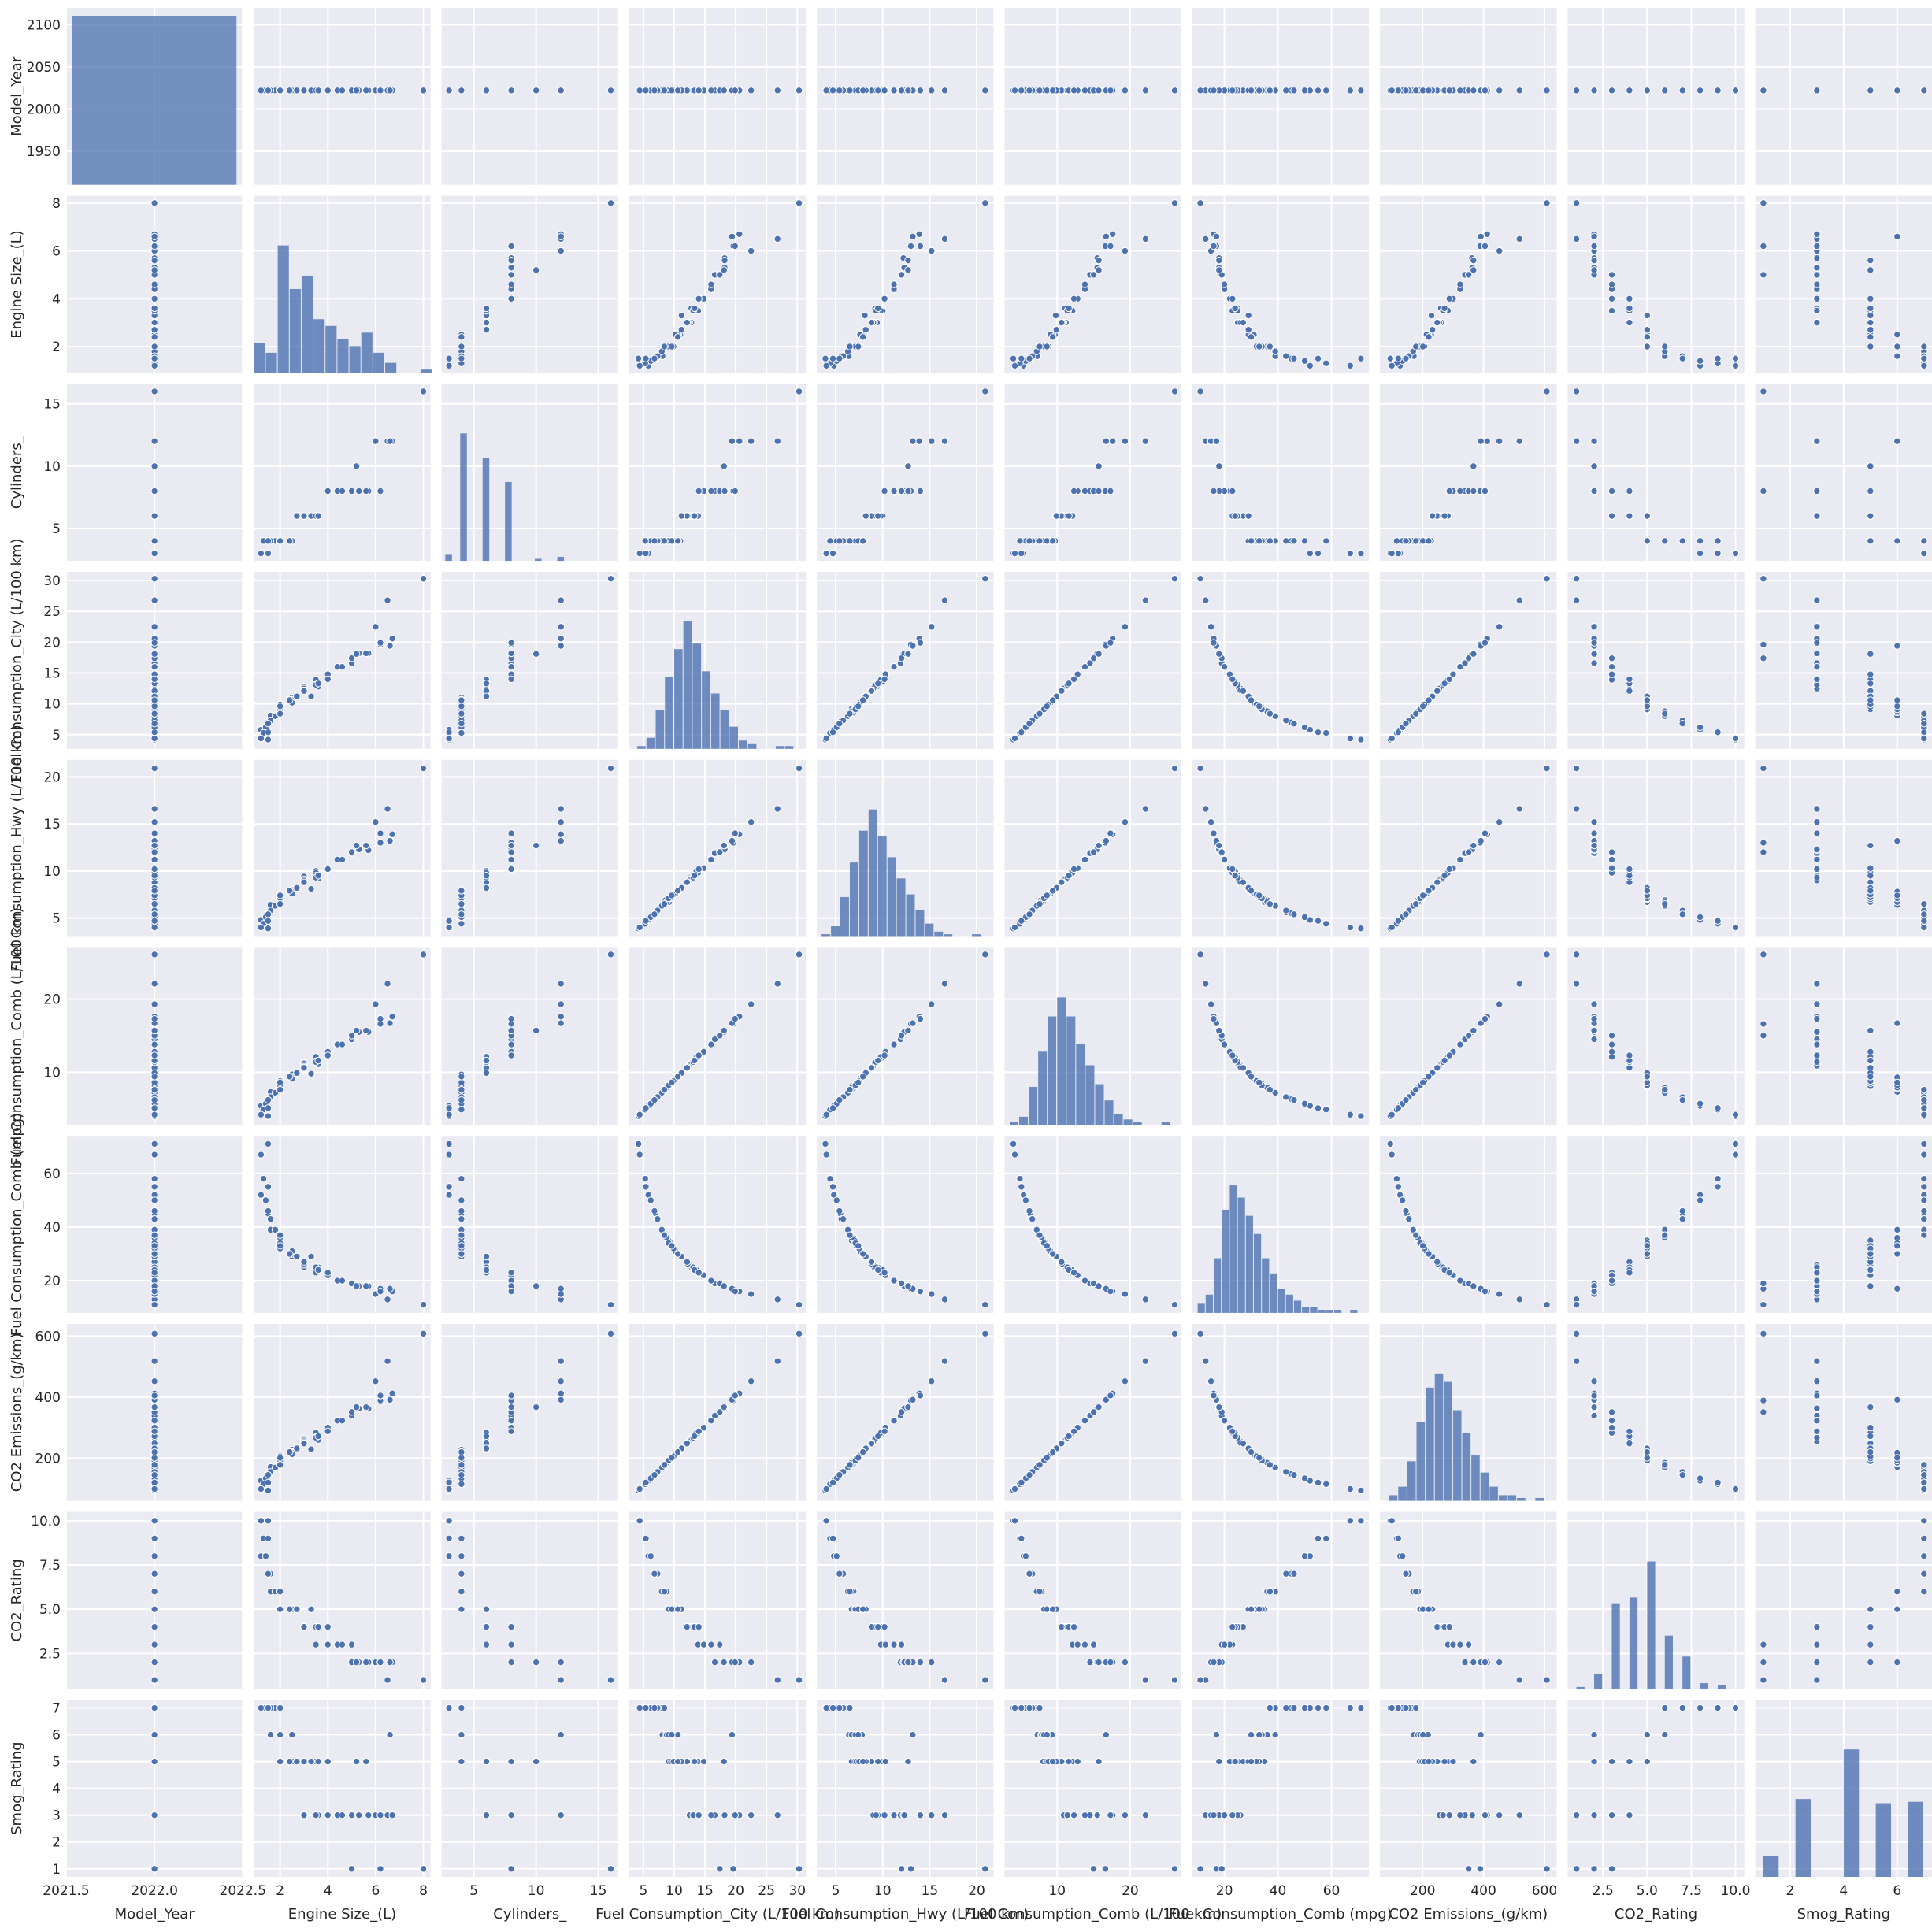 The height and width of the screenshot is (1932, 1932). What do you see at coordinates (57, 736) in the screenshot?
I see `y-tick-label-3-0: 5` at bounding box center [57, 736].